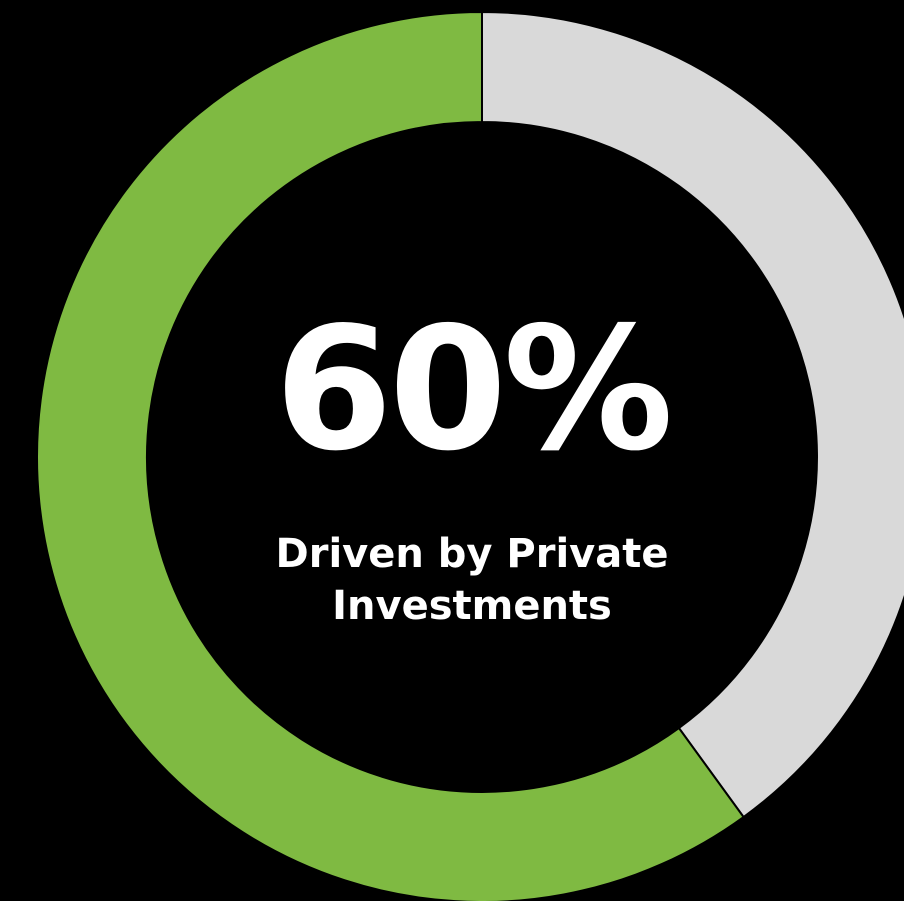  What do you see at coordinates (472, 580) in the screenshot?
I see `center-caption: Driven by Private Investments` at bounding box center [472, 580].